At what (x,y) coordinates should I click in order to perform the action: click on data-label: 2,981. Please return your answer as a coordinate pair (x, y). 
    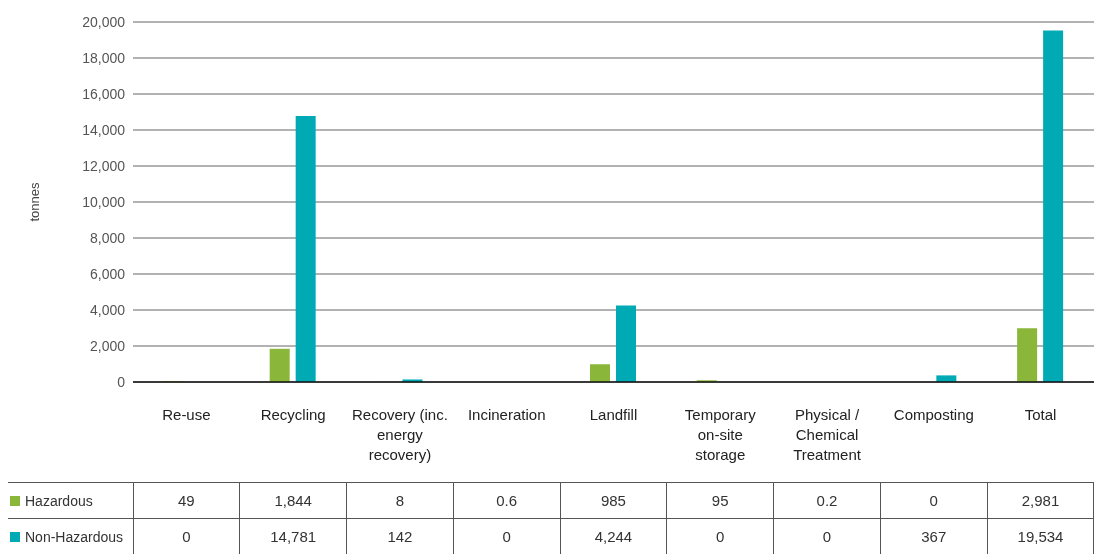
    Looking at the image, I should click on (1040, 500).